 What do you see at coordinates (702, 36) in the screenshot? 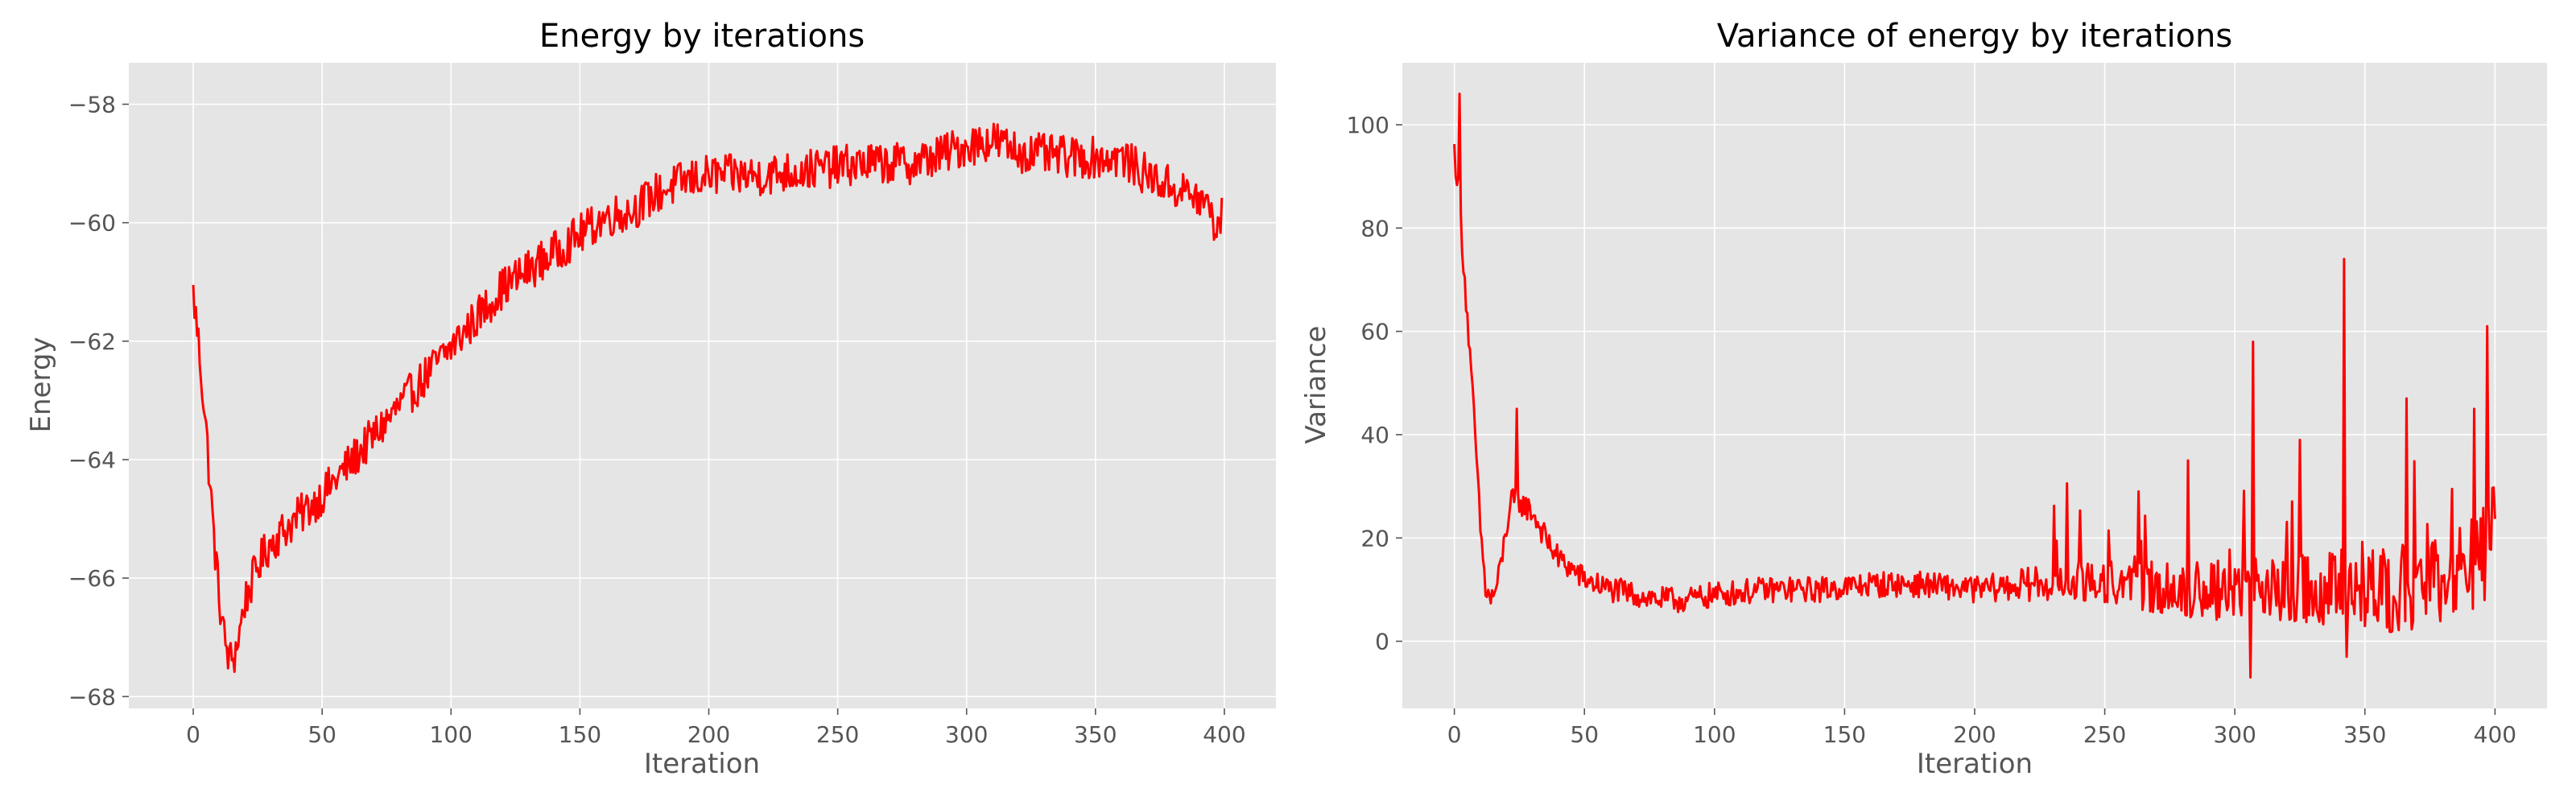
I see `chart-title: Energy by iterations` at bounding box center [702, 36].